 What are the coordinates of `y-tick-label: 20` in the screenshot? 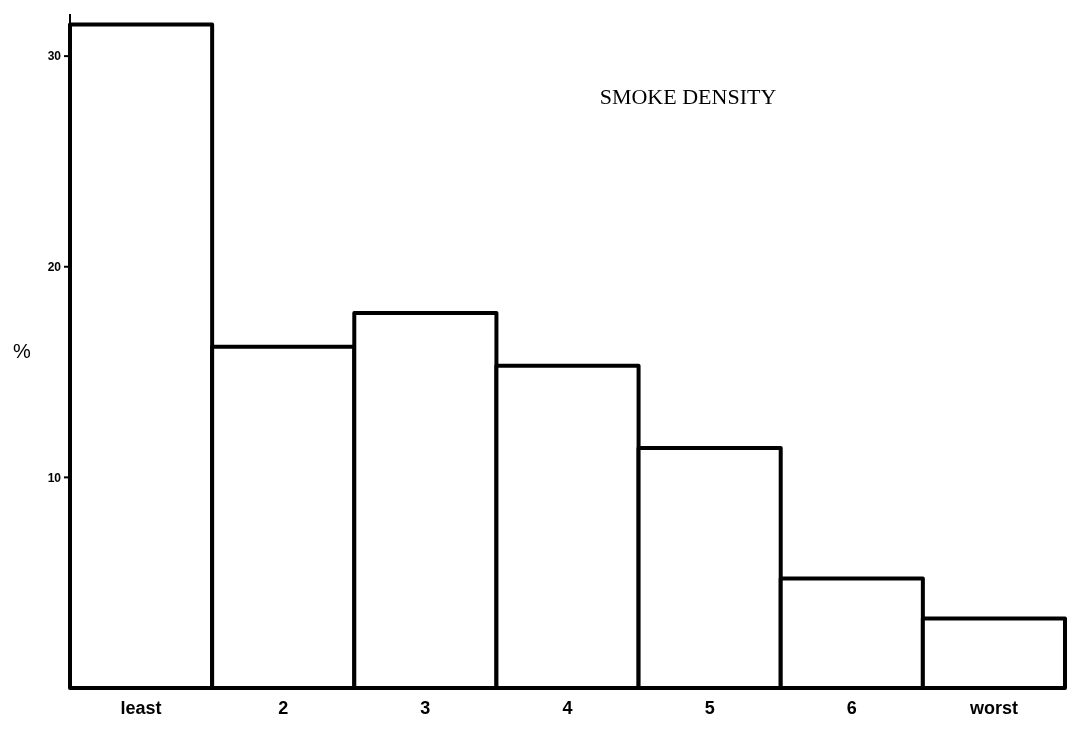 It's located at (54, 266).